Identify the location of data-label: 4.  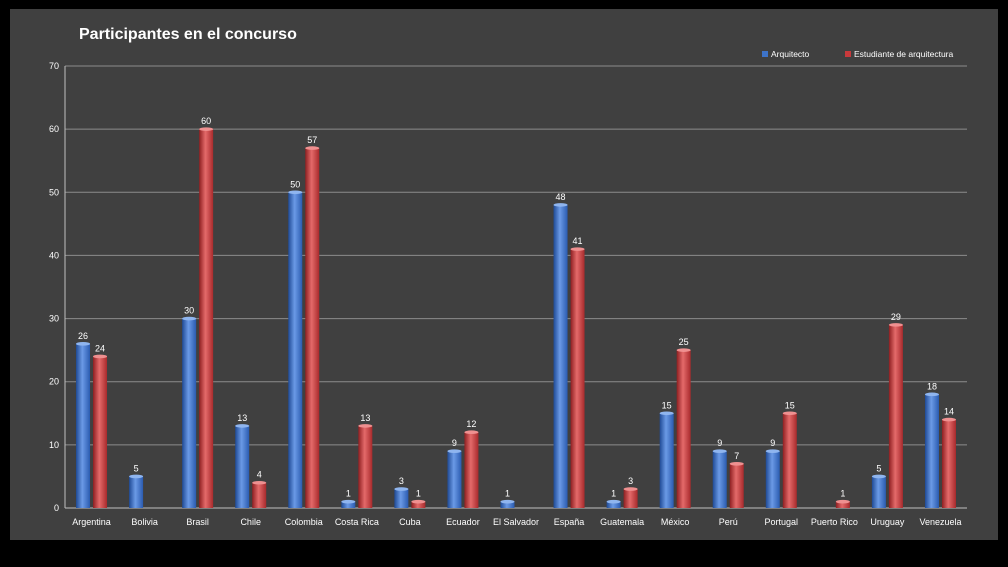
(259, 475).